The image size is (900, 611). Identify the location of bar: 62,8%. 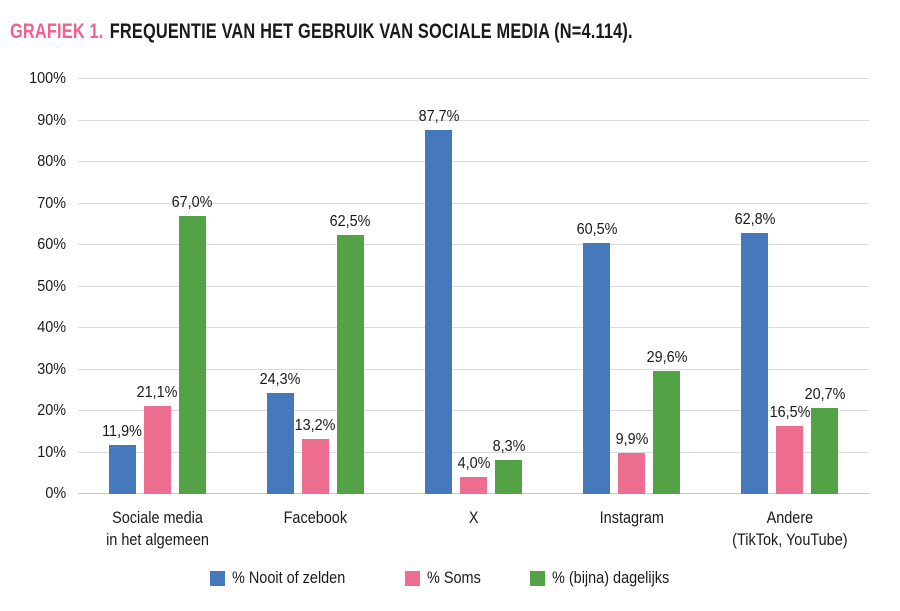
(754, 352).